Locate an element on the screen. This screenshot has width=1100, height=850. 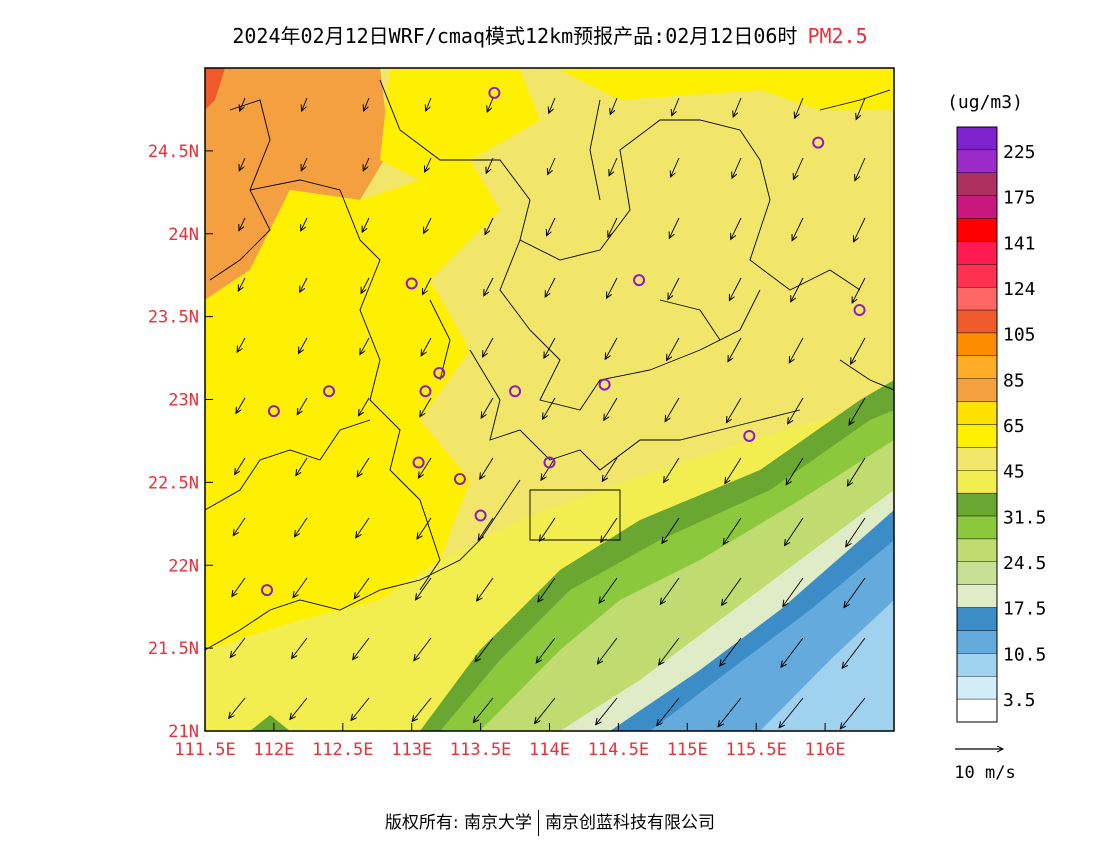
y-tick-label: 22.5N is located at coordinates (173, 483).